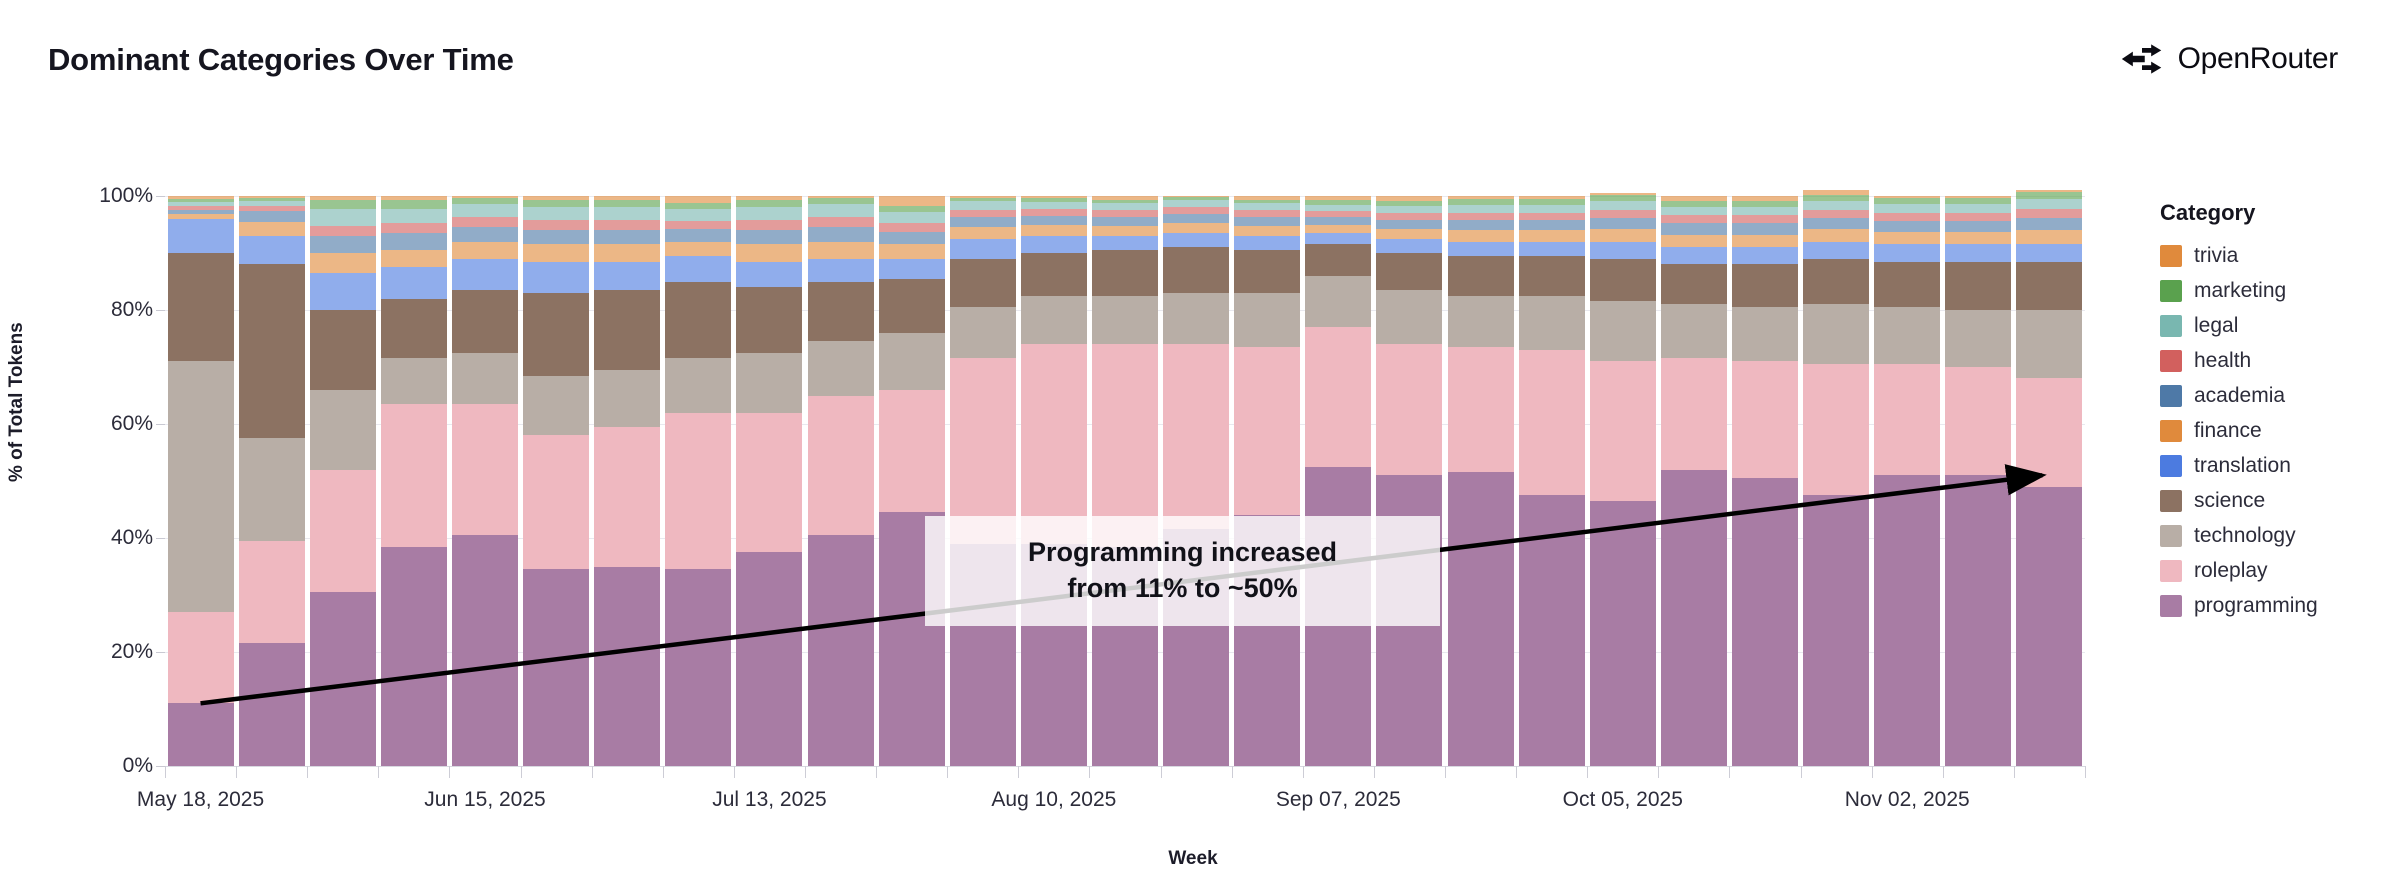 The image size is (2386, 896). I want to click on legend-item-translation: translation, so click(2273, 465).